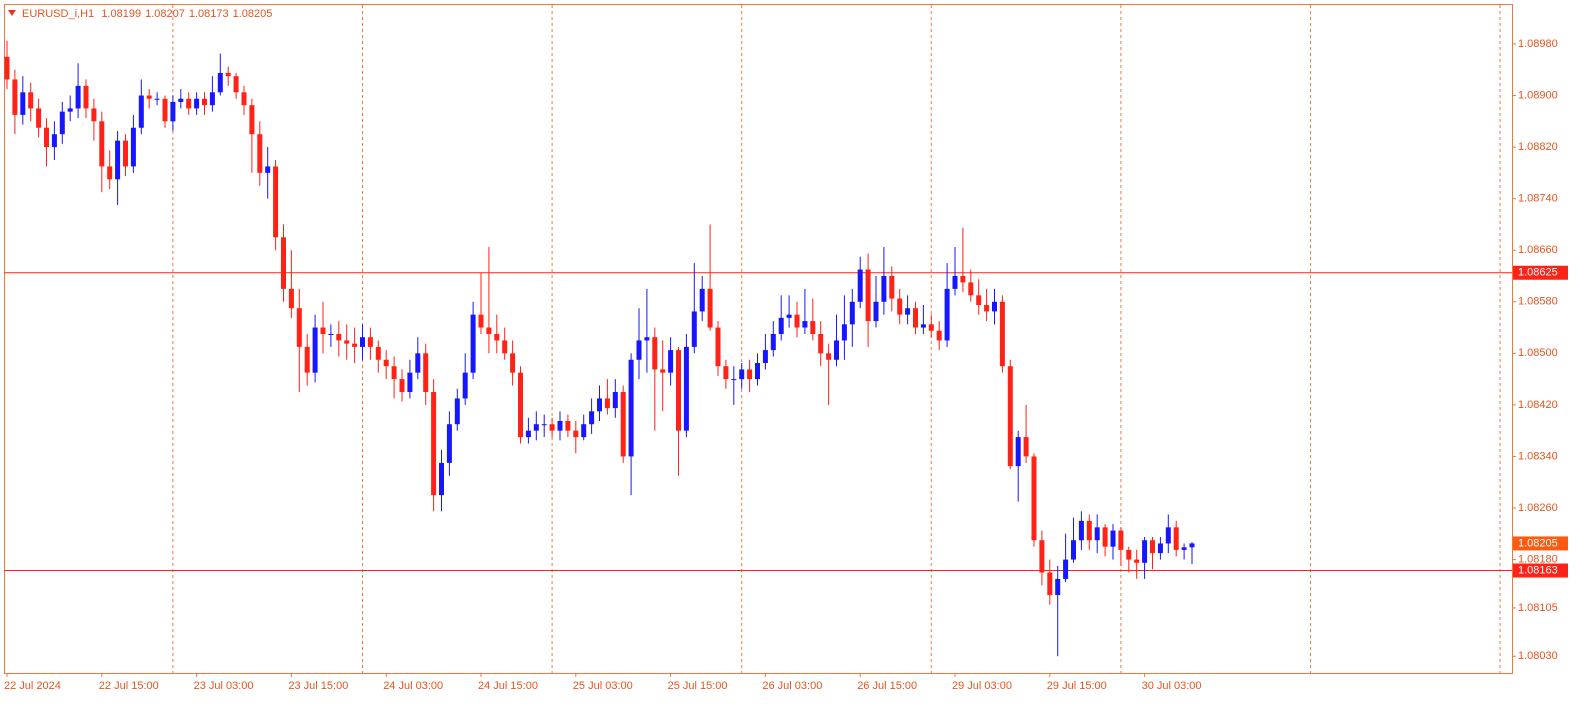  What do you see at coordinates (253, 14) in the screenshot?
I see `header-close: 1.08205` at bounding box center [253, 14].